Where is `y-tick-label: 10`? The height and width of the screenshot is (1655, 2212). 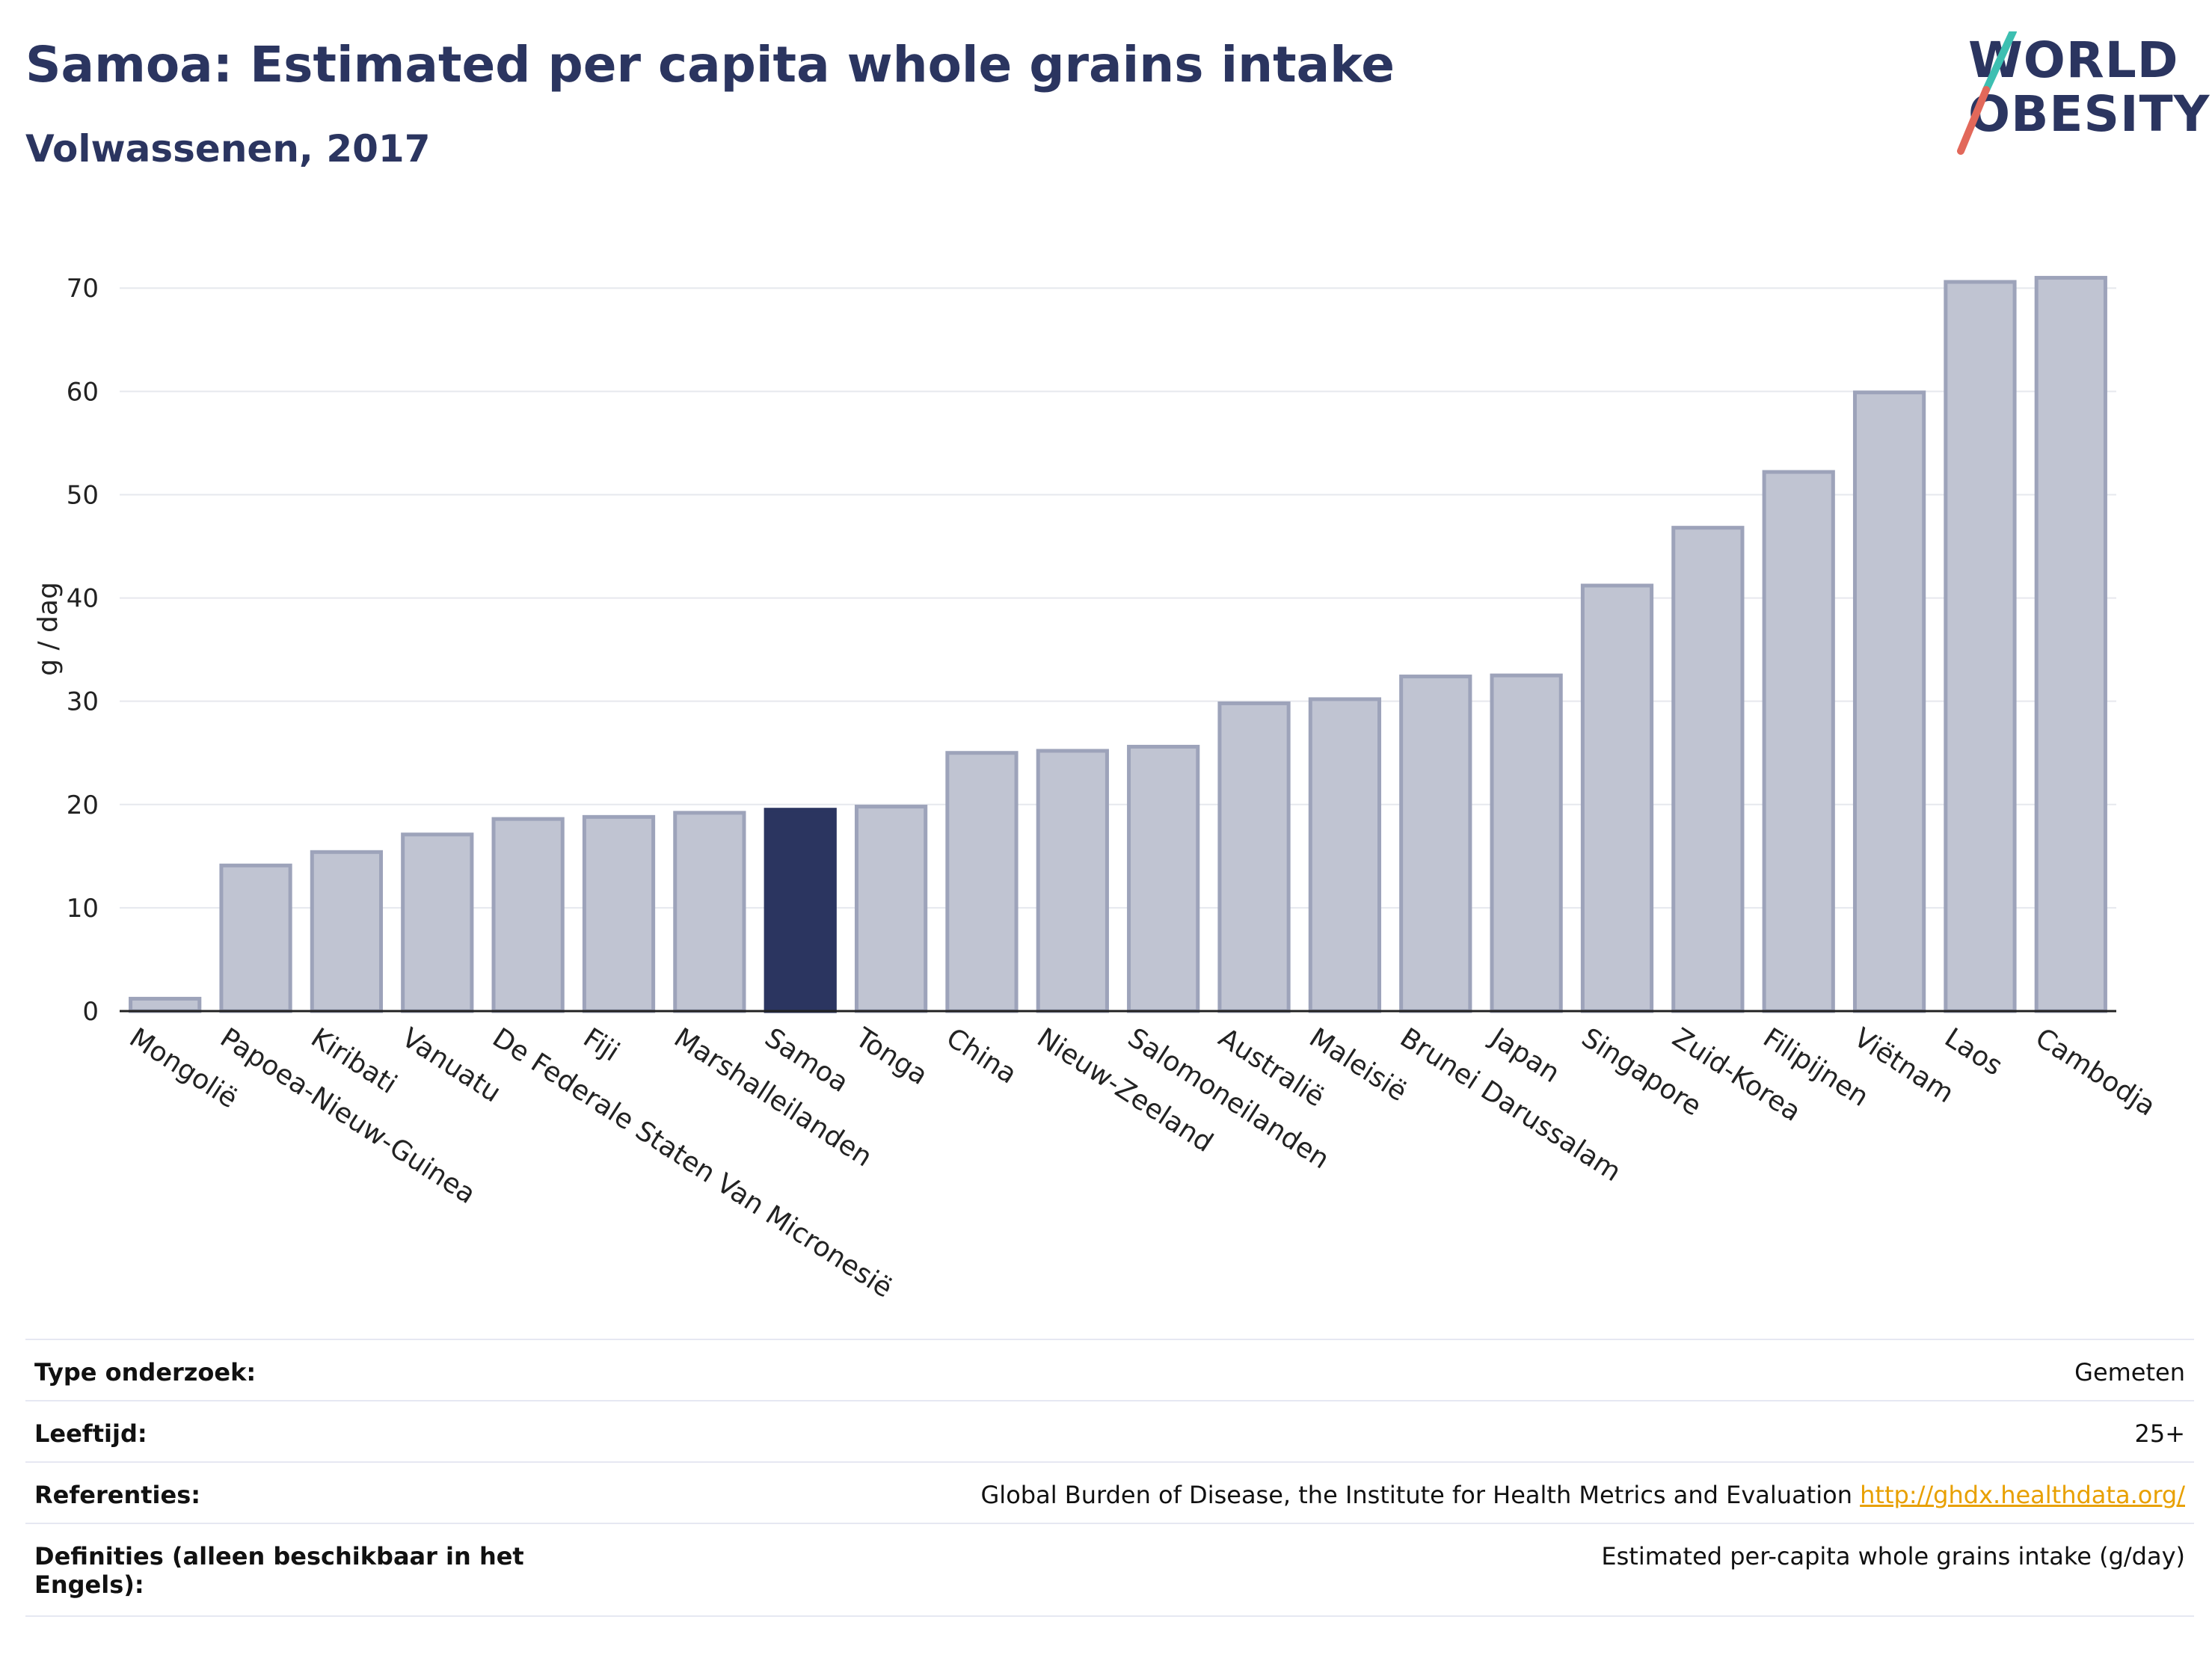 y-tick-label: 10 is located at coordinates (83, 909).